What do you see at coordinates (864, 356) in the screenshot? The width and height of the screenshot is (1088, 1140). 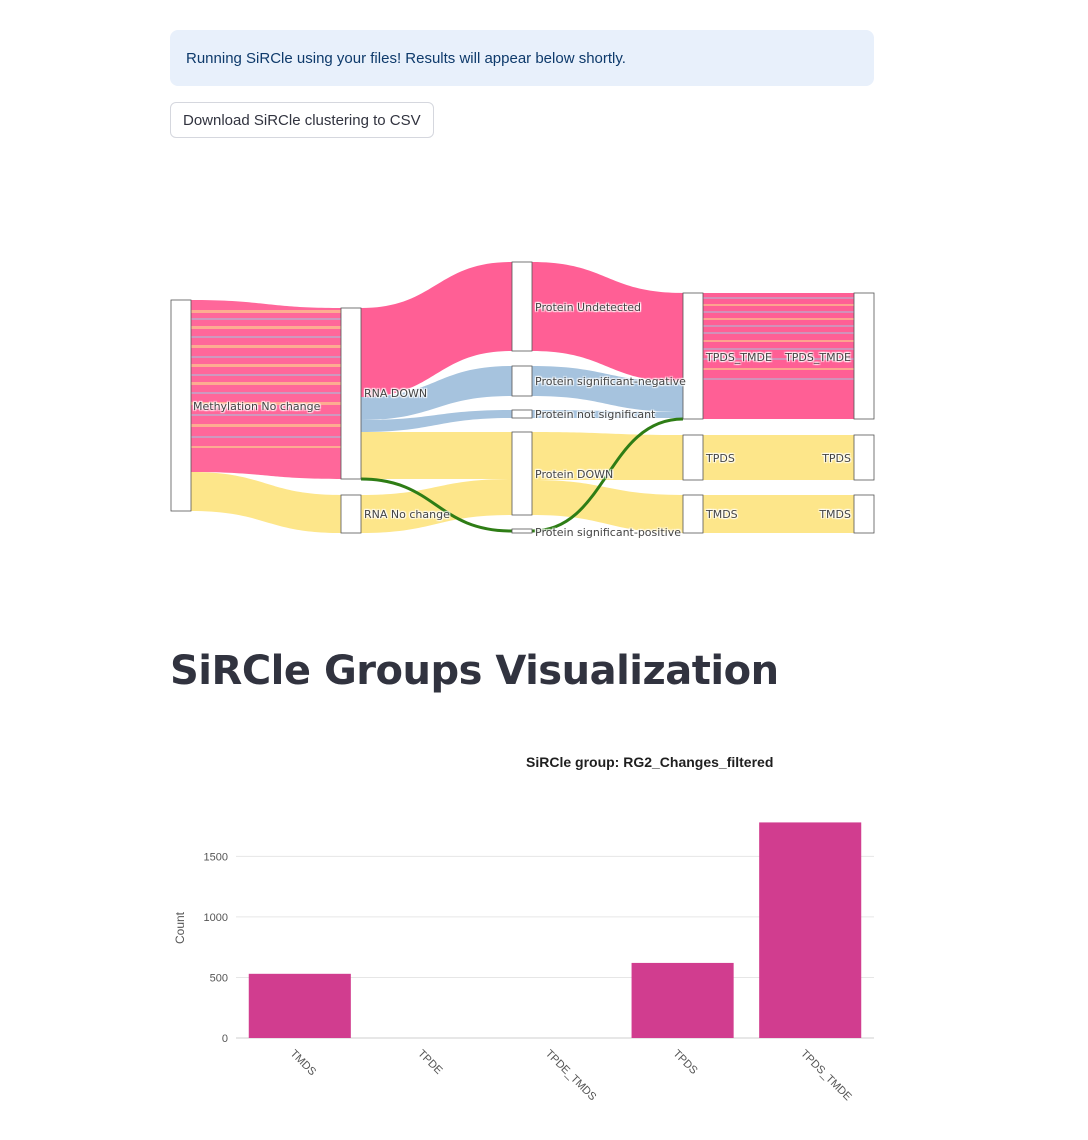 I see `node-result-tpds-tmde` at bounding box center [864, 356].